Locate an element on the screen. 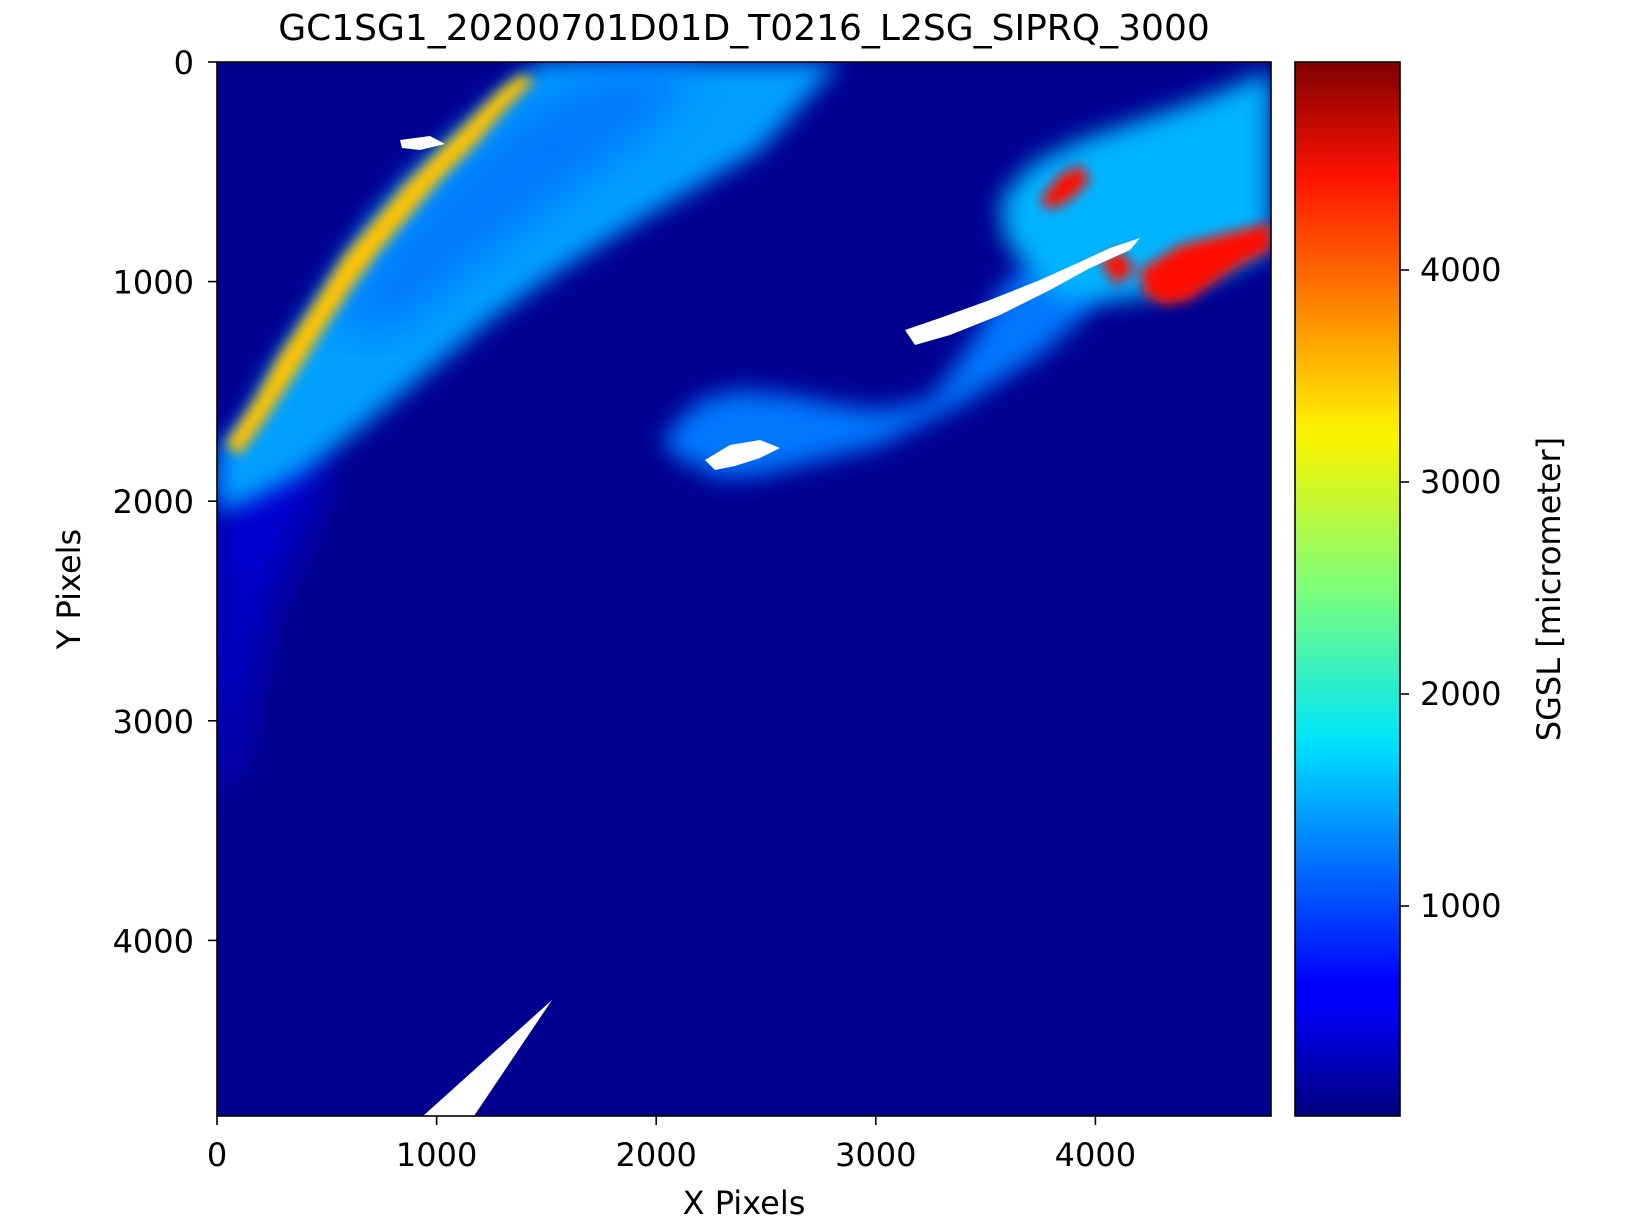 The image size is (1638, 1228). x-tick-label: 3000 is located at coordinates (875, 1155).